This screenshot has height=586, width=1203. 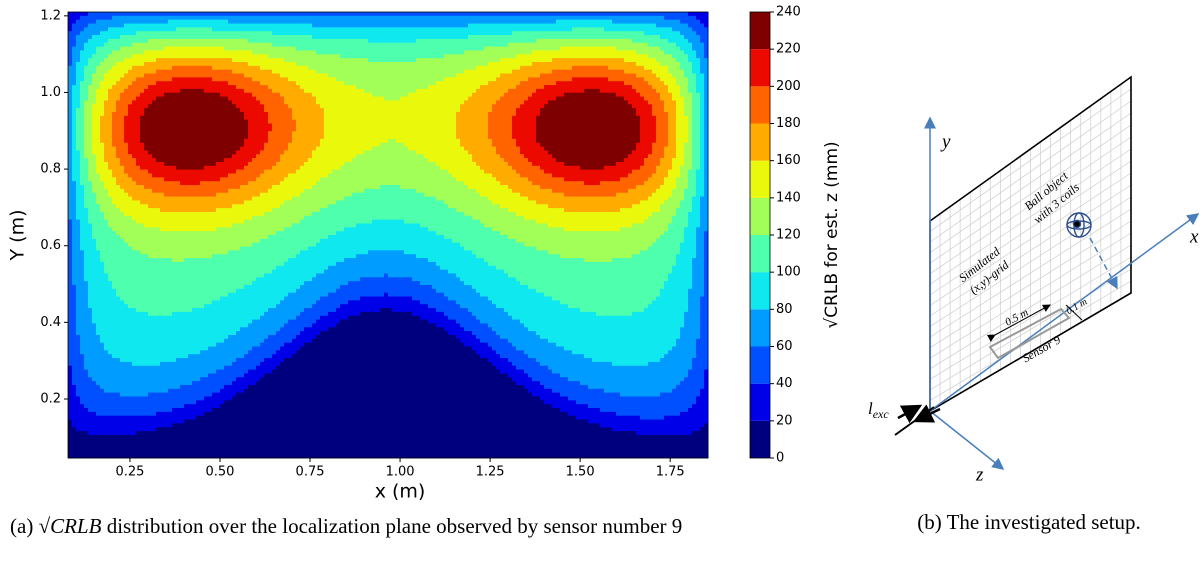 I want to click on x-tick-label: 0.75, so click(x=310, y=472).